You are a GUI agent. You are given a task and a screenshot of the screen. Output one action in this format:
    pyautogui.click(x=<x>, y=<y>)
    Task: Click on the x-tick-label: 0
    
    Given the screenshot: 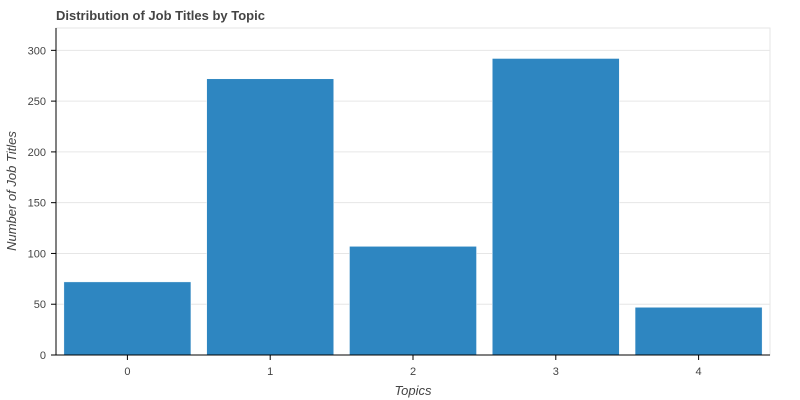 What is the action you would take?
    pyautogui.click(x=127, y=372)
    